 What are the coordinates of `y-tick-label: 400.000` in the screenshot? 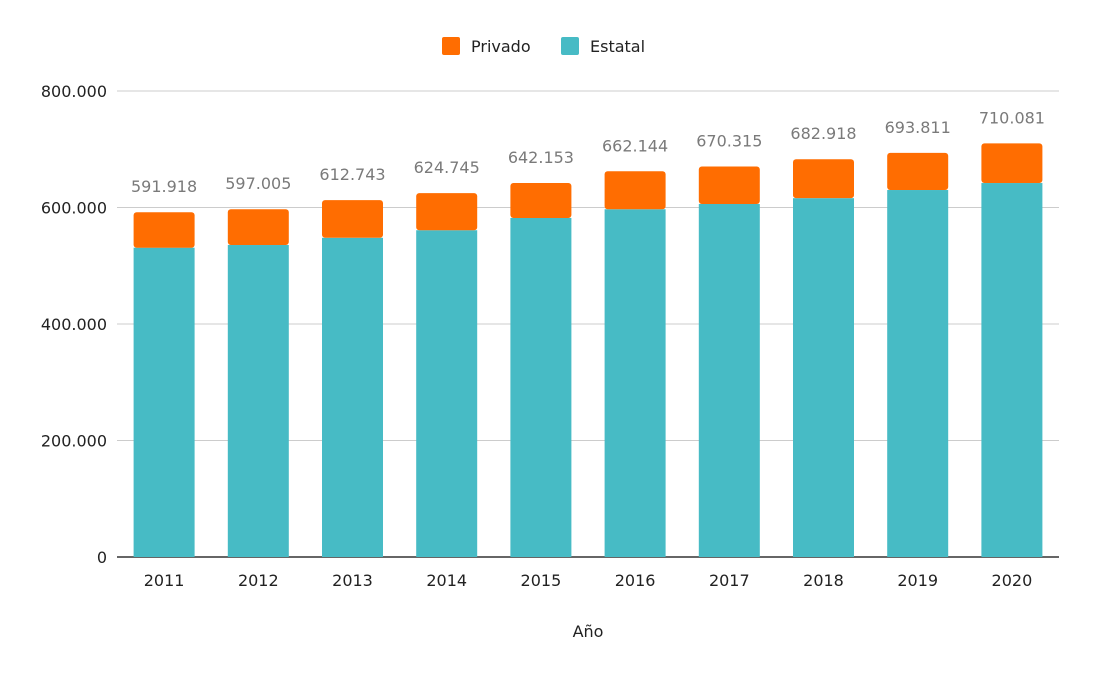 It's located at (74, 324).